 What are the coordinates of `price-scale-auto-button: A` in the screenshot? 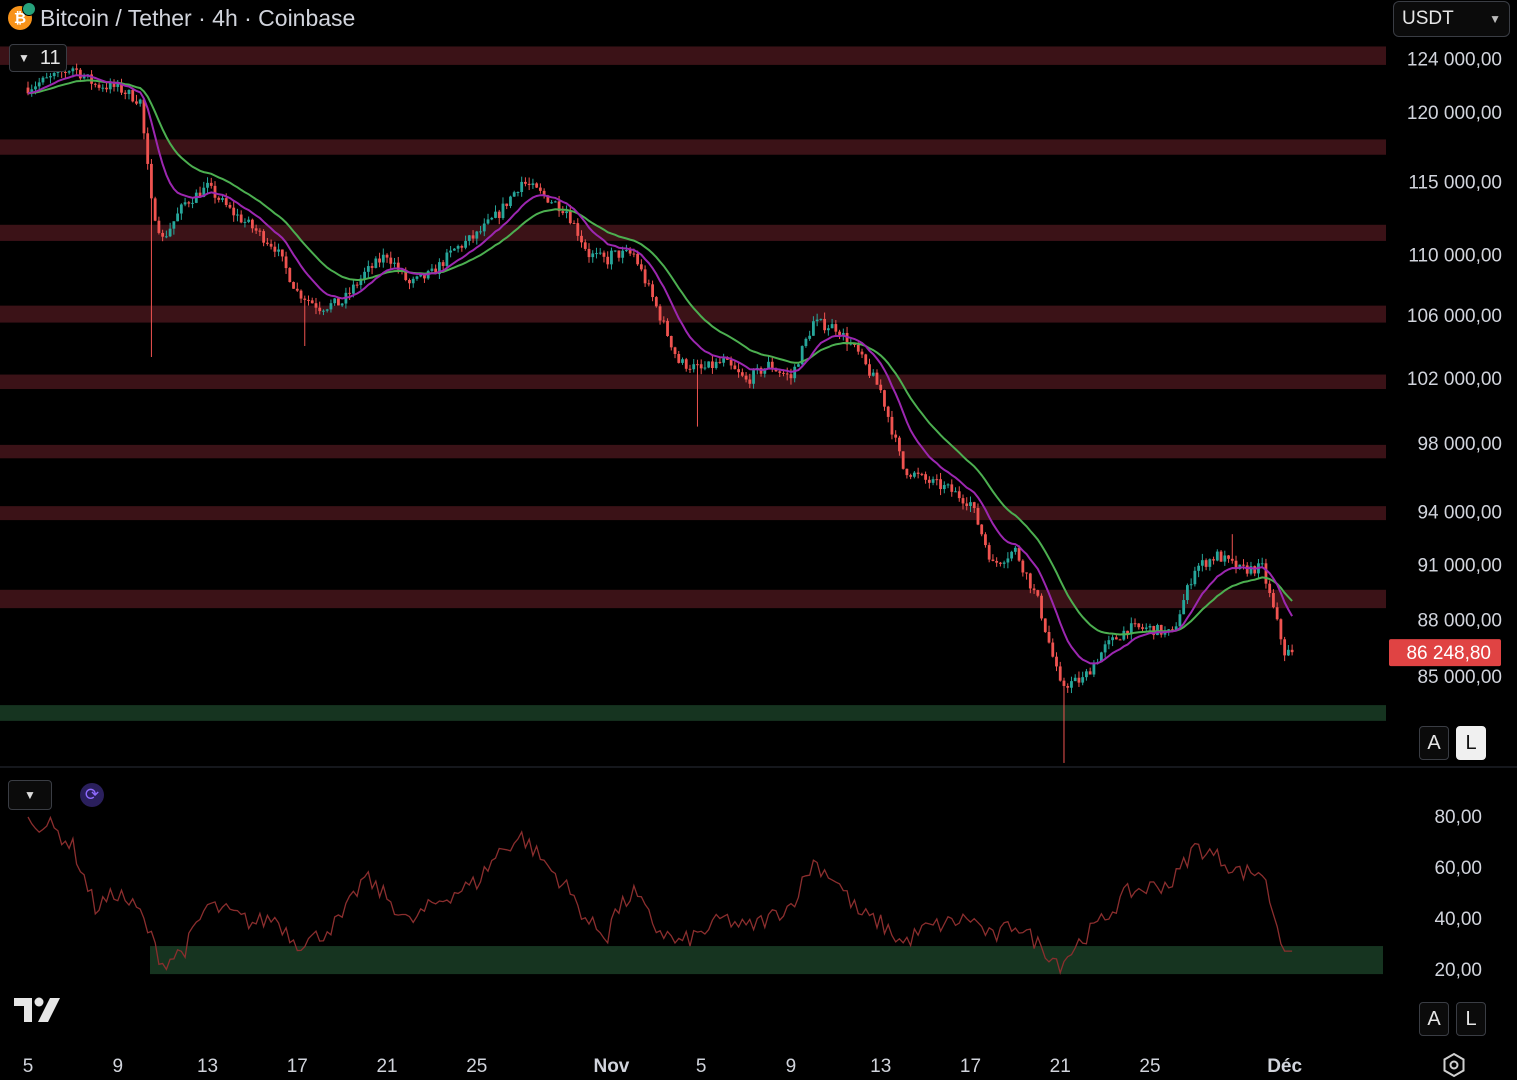 It's located at (1434, 743).